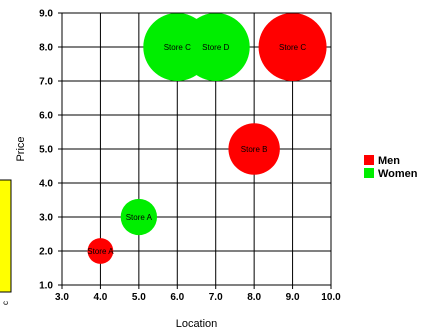 The image size is (427, 331). Describe the element at coordinates (139, 297) in the screenshot. I see `x-tick-label: 5.0` at that location.